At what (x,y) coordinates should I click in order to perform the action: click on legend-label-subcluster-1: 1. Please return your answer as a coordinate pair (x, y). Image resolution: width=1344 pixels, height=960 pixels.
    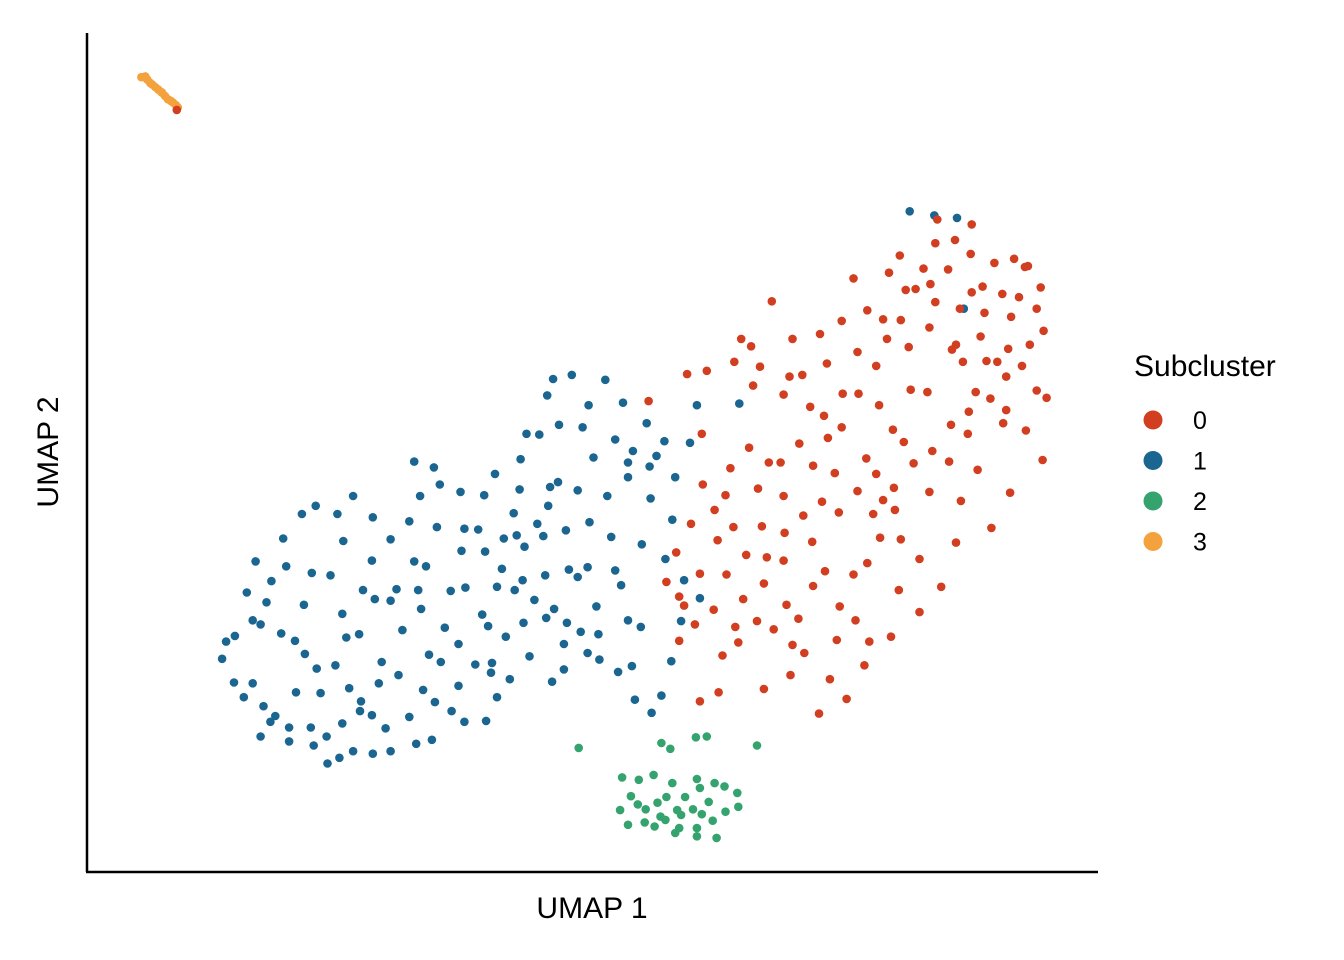
    Looking at the image, I should click on (1200, 462).